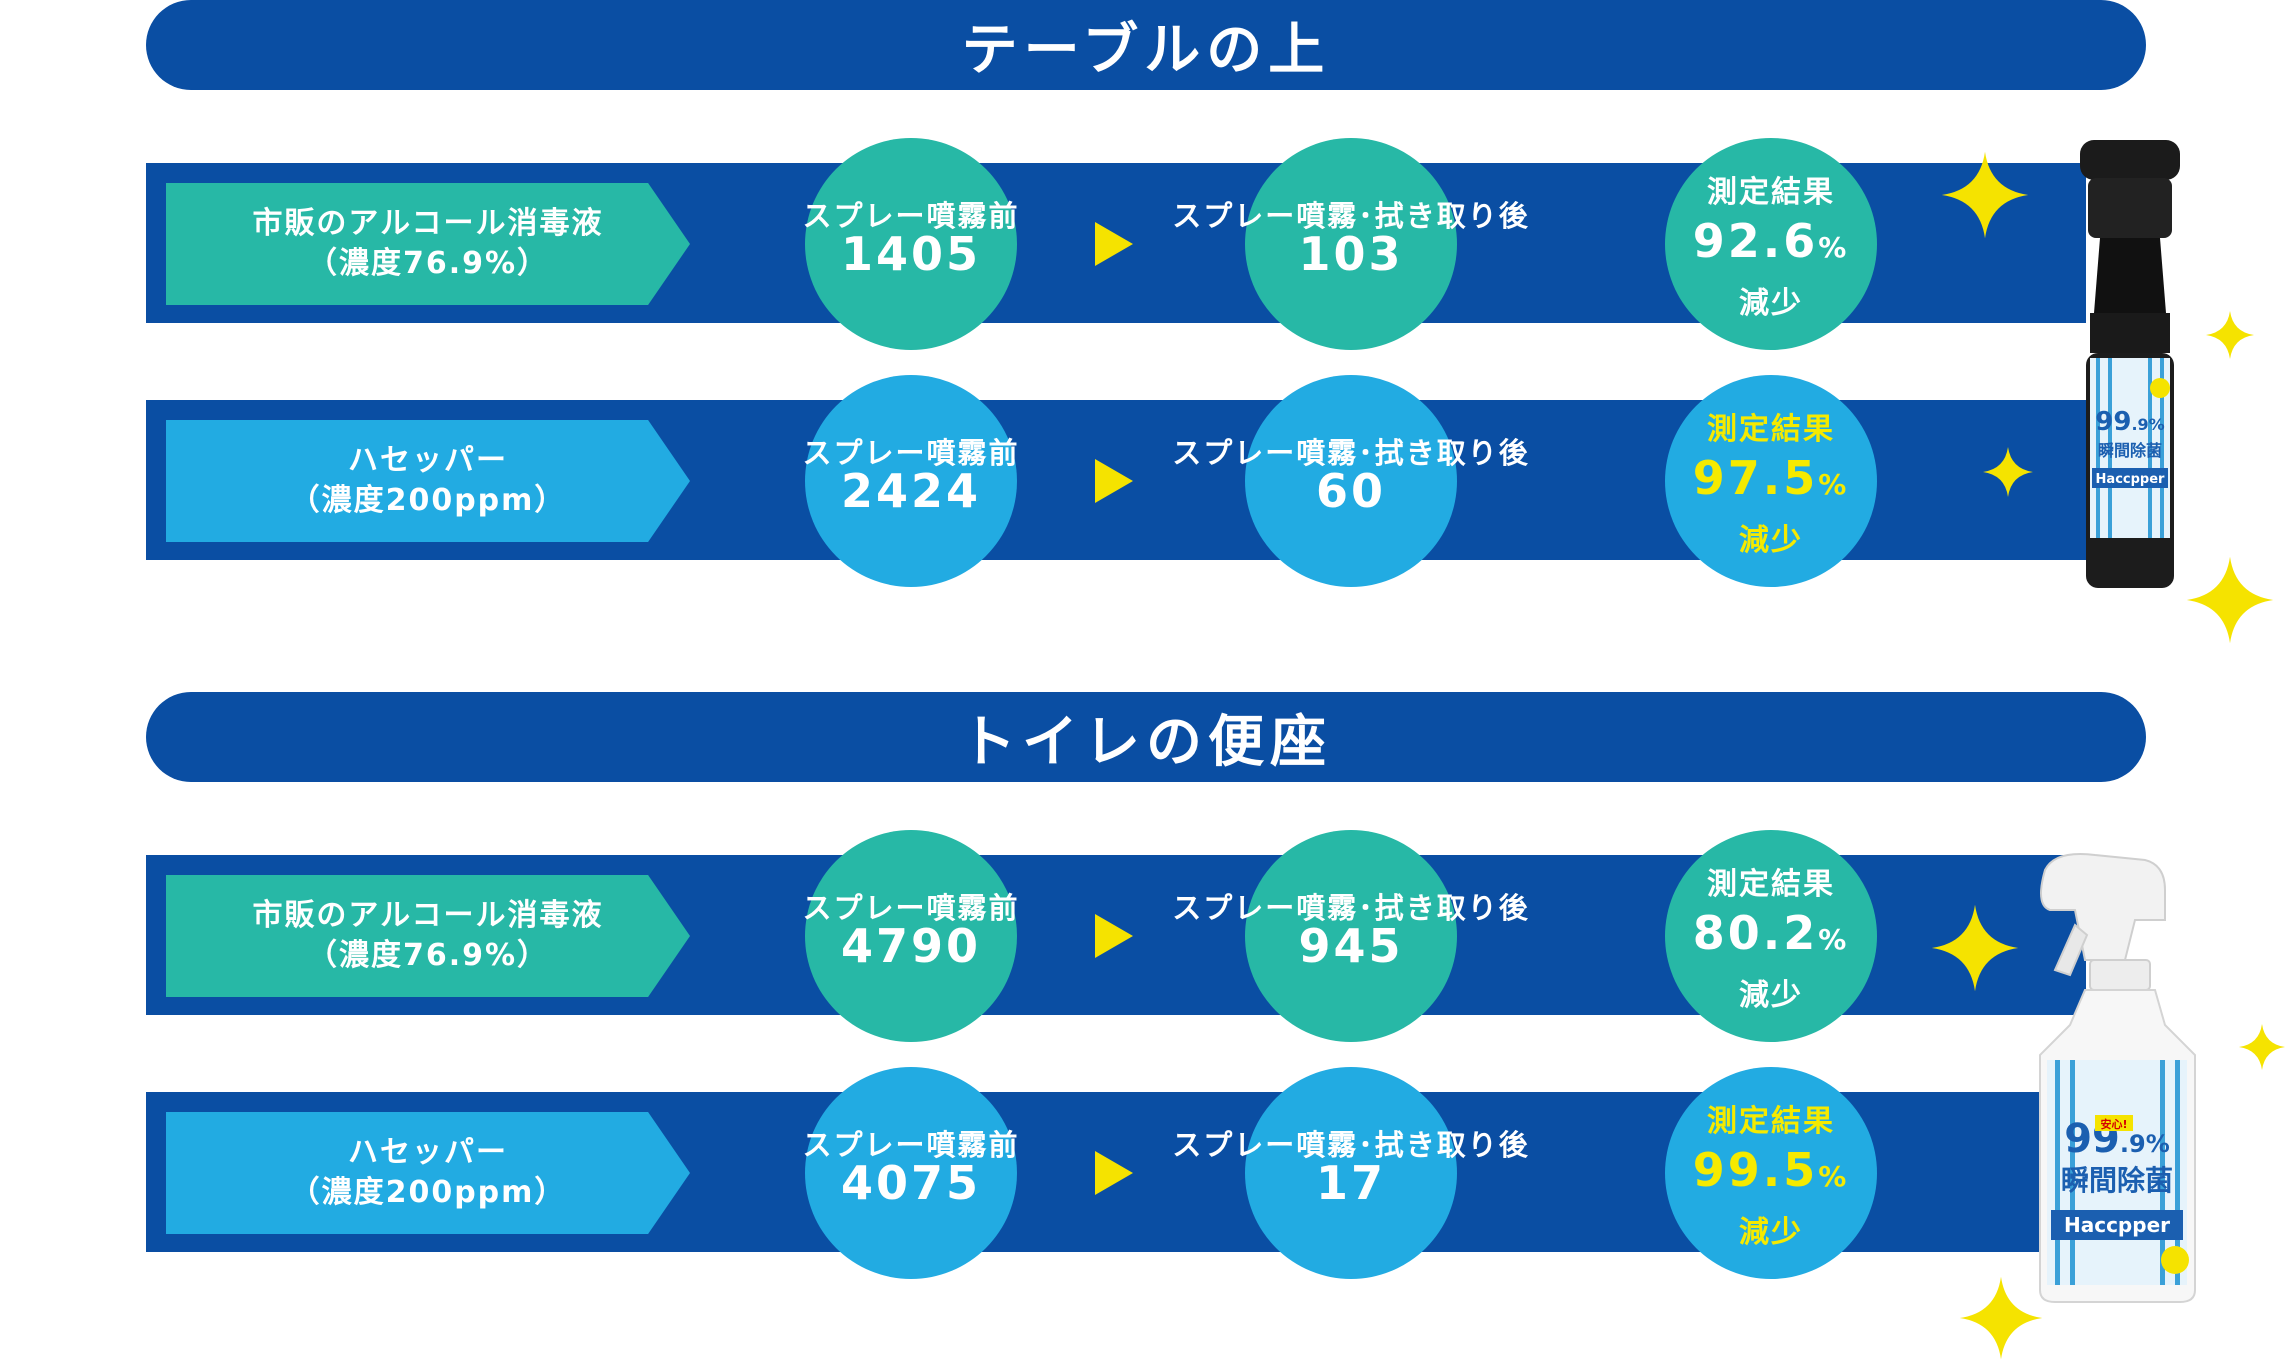 This screenshot has height=1364, width=2291. I want to click on svg-text: 99.9%, so click(2129, 422).